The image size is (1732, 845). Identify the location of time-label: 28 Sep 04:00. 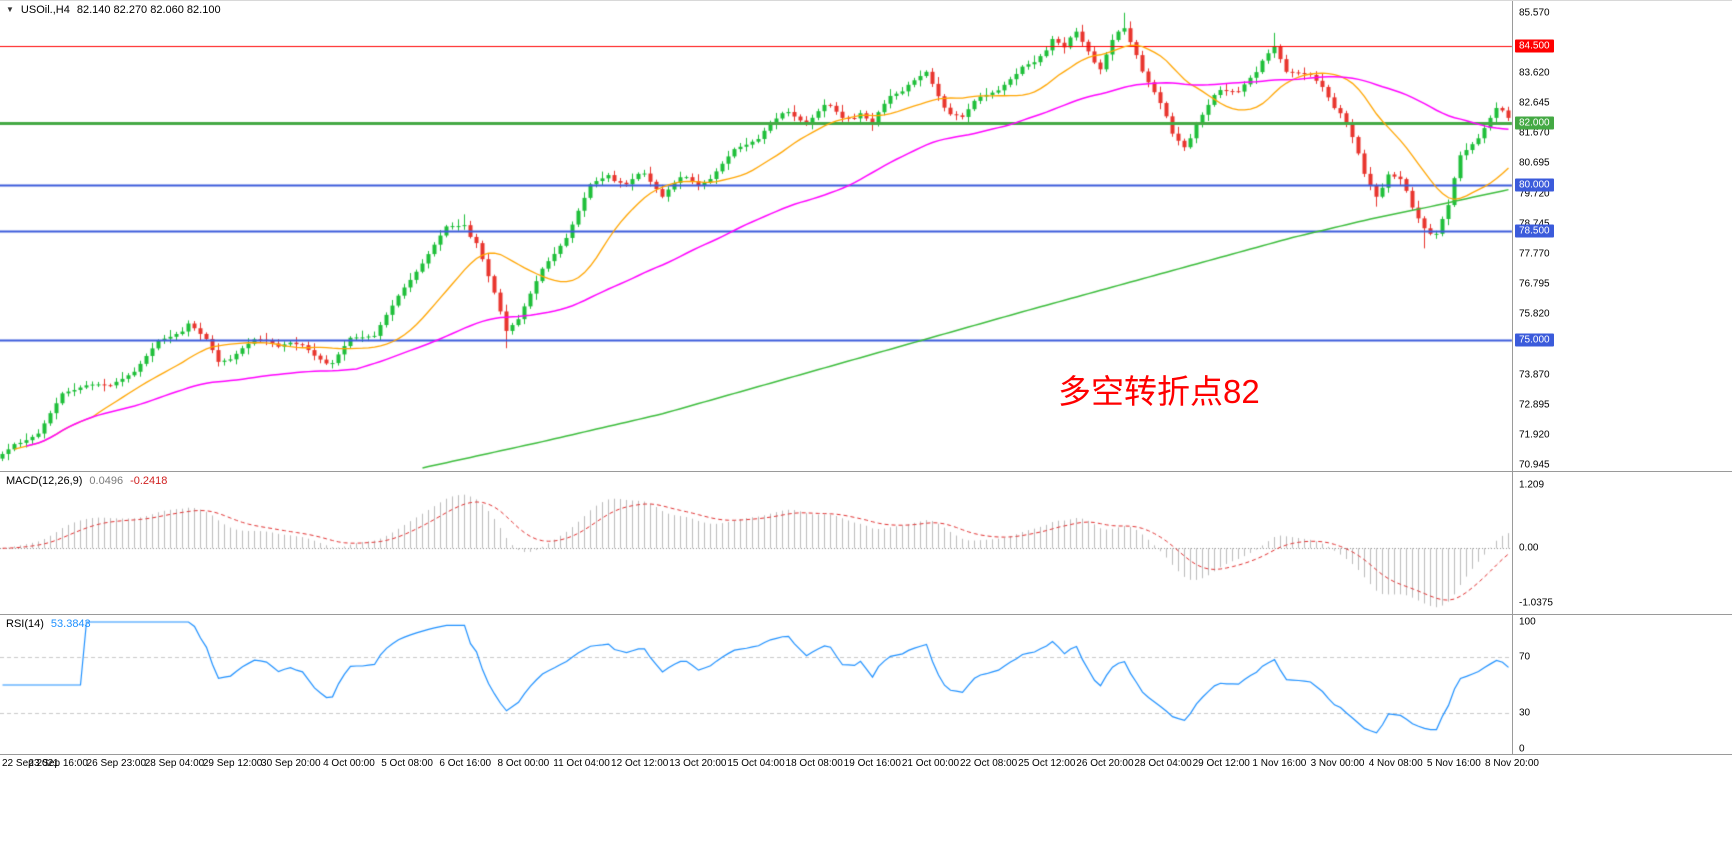
(174, 763).